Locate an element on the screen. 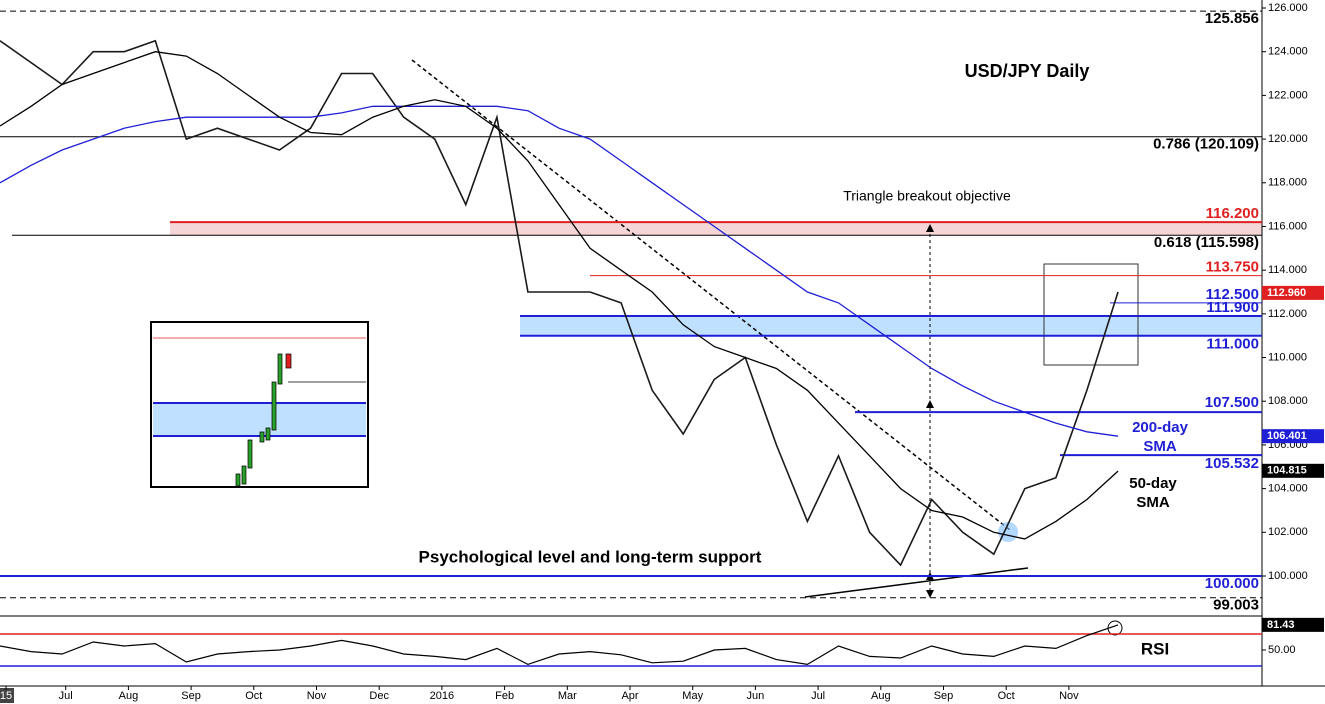 Image resolution: width=1325 pixels, height=704 pixels. y-tick-label: 124.000 is located at coordinates (1288, 52).